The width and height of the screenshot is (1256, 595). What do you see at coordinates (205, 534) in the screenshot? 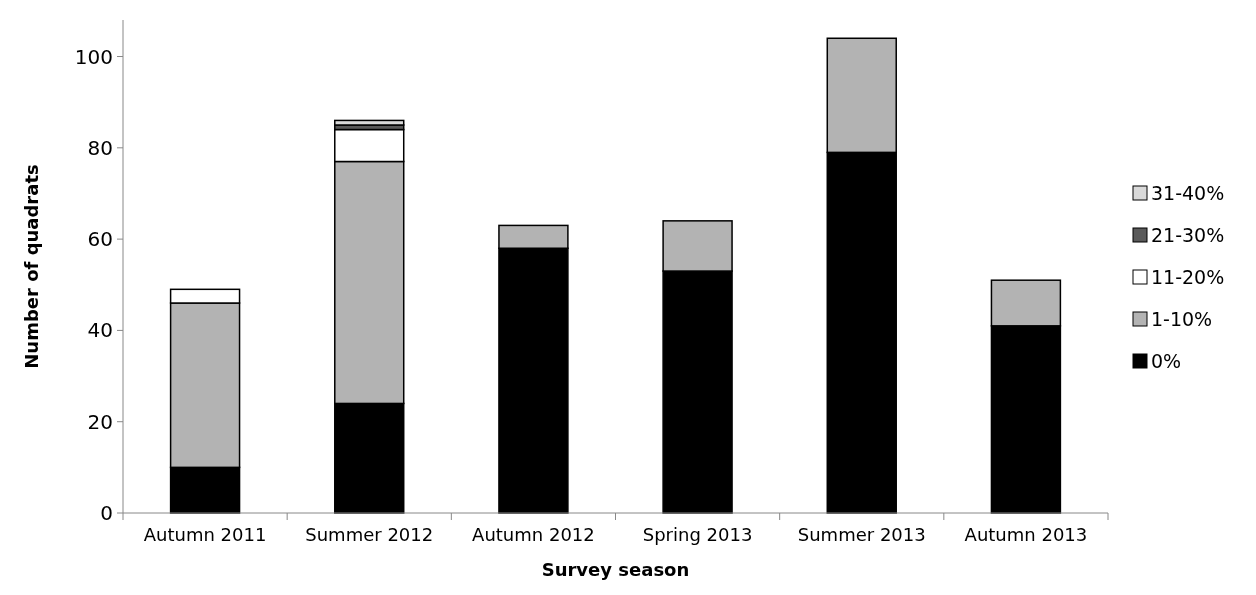
I see `x-tick-label: Autumn 2011` at bounding box center [205, 534].